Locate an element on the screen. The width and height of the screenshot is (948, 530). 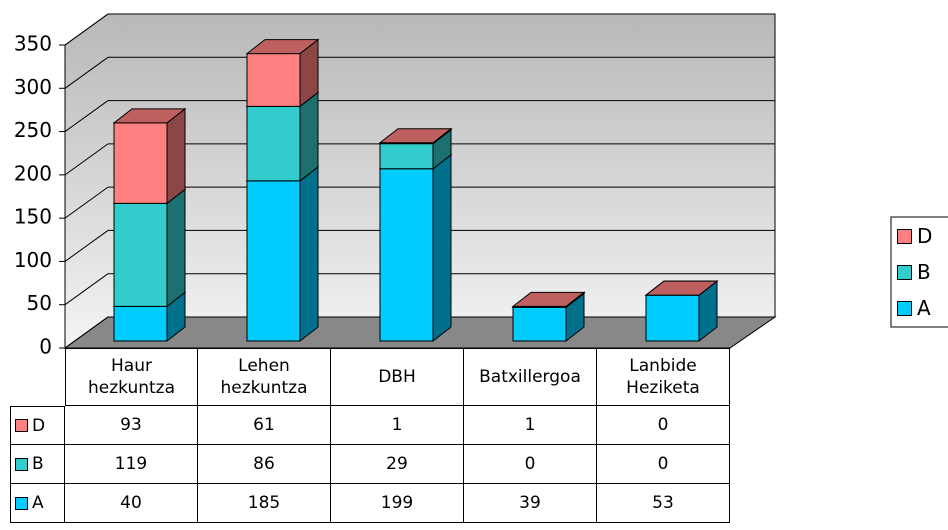
table-value: 40 is located at coordinates (131, 503).